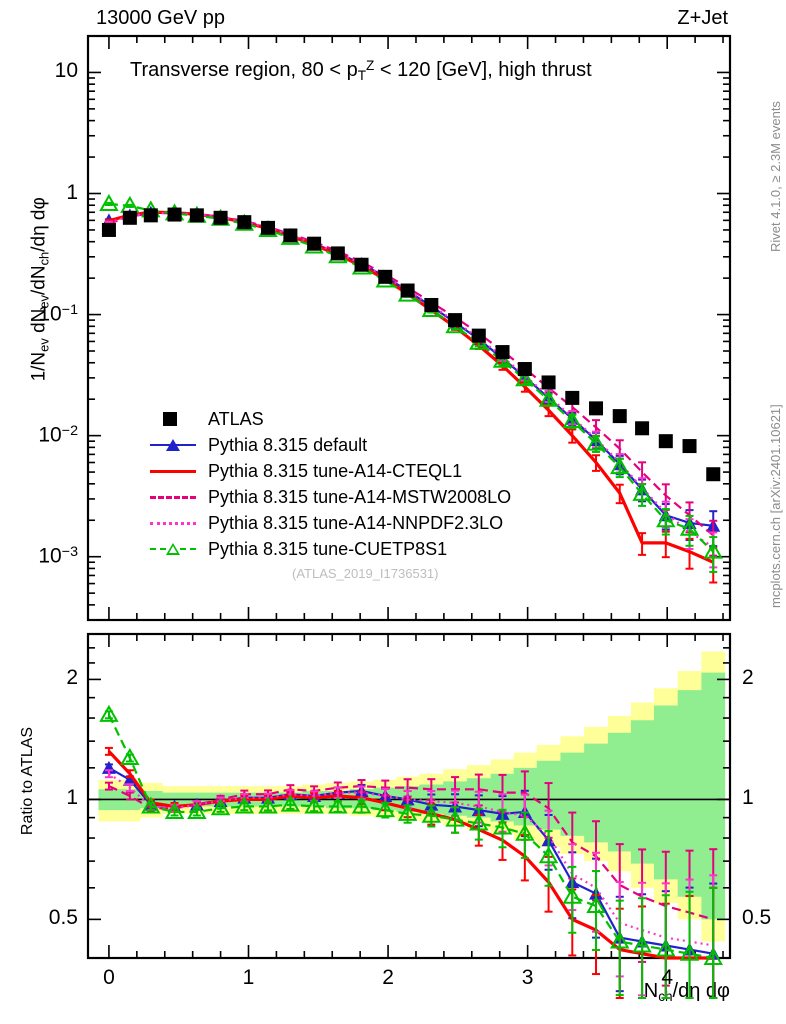  I want to click on header-beam-label: 13000 GeV pp, so click(160, 18).